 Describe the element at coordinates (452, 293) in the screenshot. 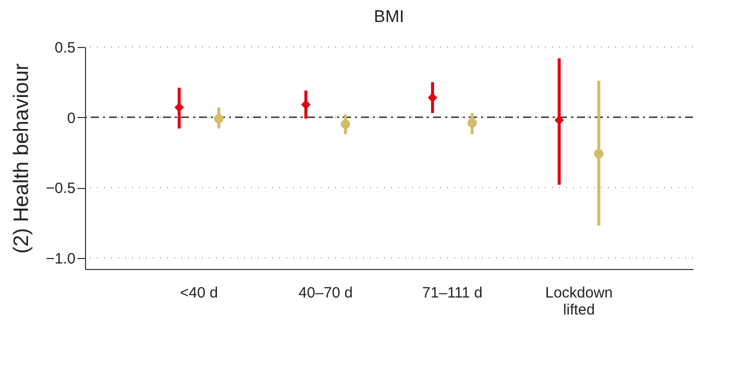

I see `x-tick-label: 71–111 d` at that location.